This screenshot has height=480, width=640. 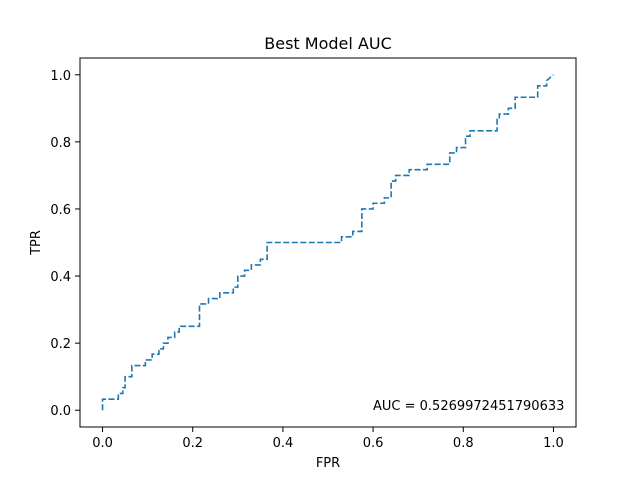 What do you see at coordinates (463, 443) in the screenshot?
I see `x-tick-label: 0.8` at bounding box center [463, 443].